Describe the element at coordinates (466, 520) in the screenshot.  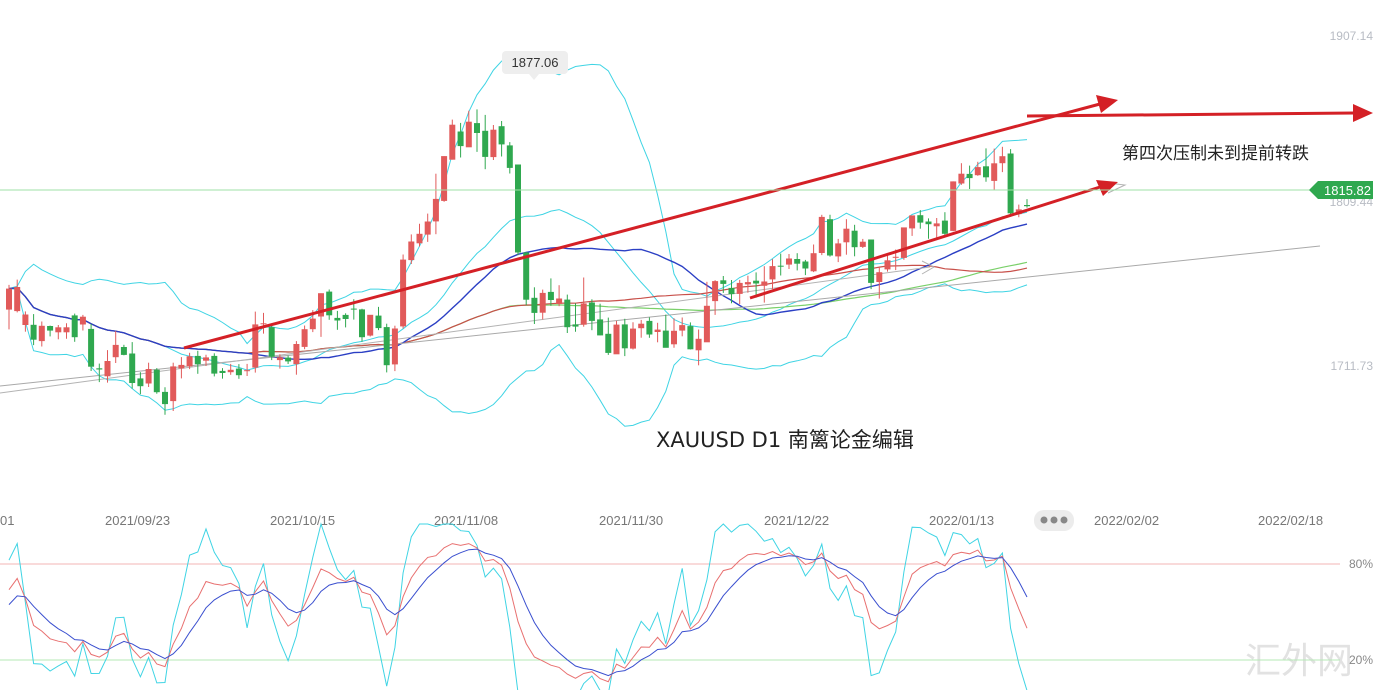
I see `date-tick: 2021/11/08` at that location.